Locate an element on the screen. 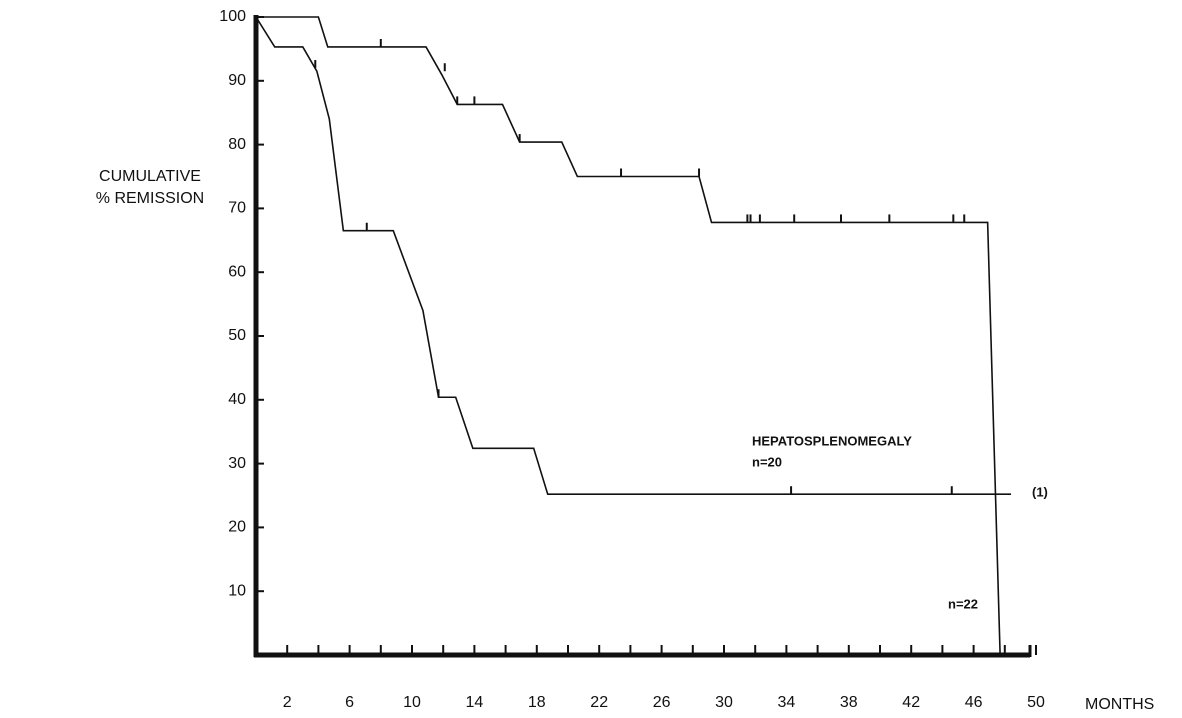 This screenshot has height=718, width=1182. y-tick-label: 80 is located at coordinates (237, 144).